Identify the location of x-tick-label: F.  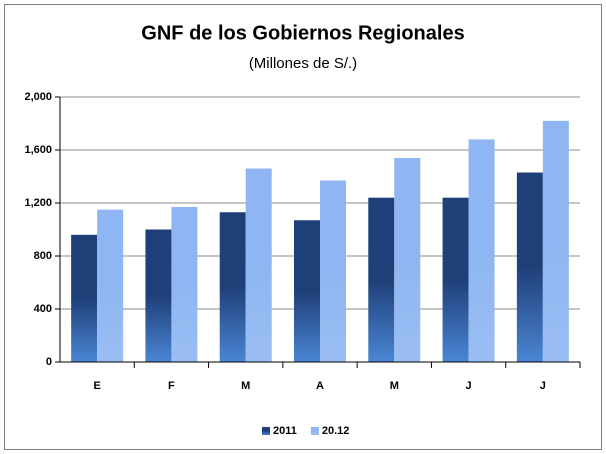
(171, 386).